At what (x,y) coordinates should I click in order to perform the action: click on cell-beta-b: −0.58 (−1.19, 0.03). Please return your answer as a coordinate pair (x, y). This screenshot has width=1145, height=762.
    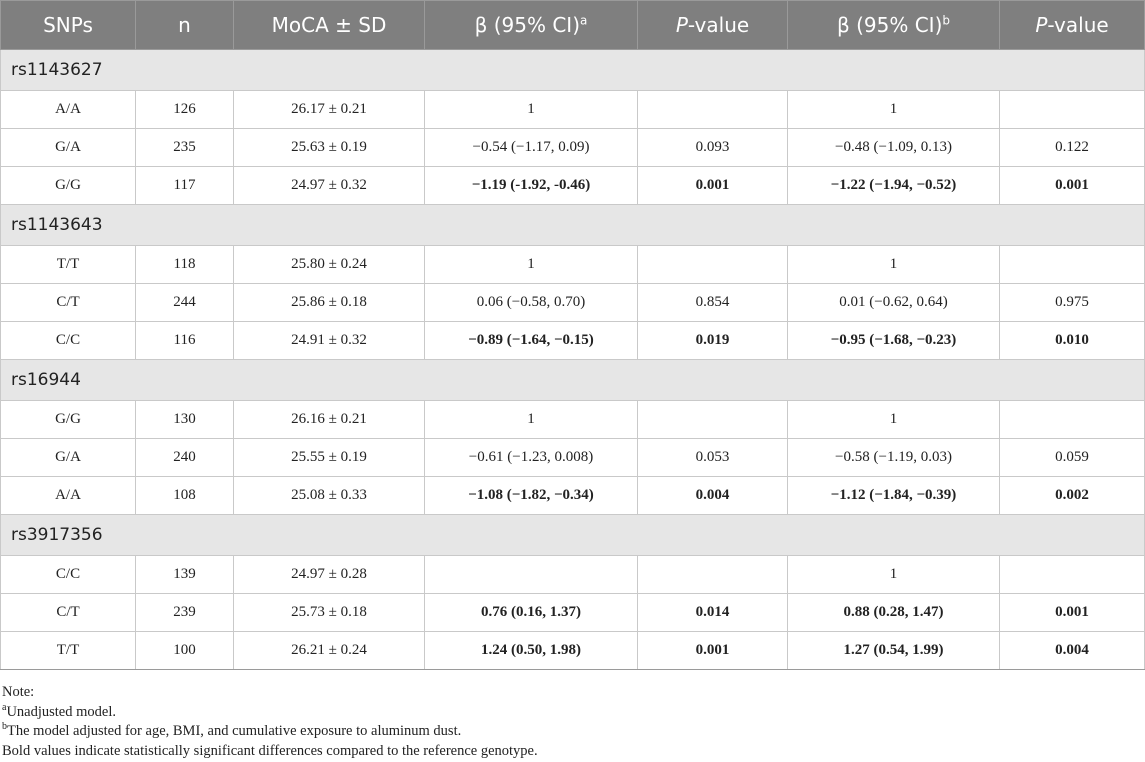
    Looking at the image, I should click on (893, 457).